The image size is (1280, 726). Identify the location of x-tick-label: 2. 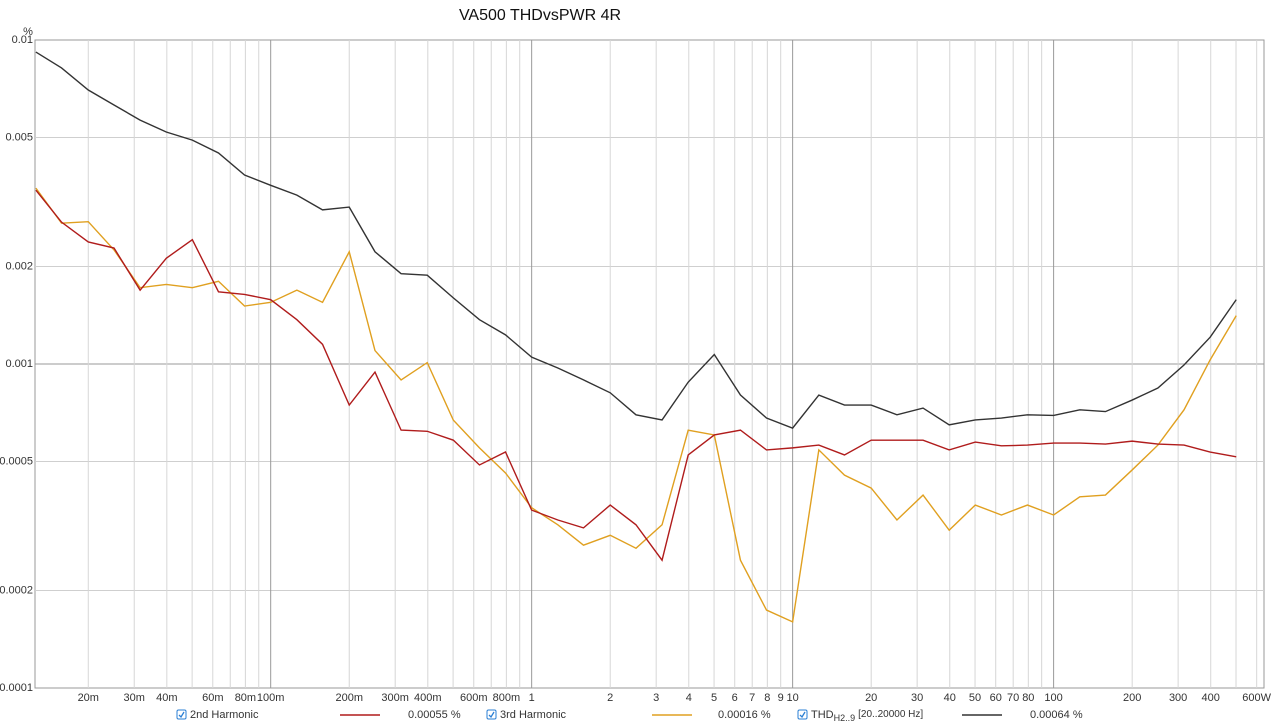
(610, 698).